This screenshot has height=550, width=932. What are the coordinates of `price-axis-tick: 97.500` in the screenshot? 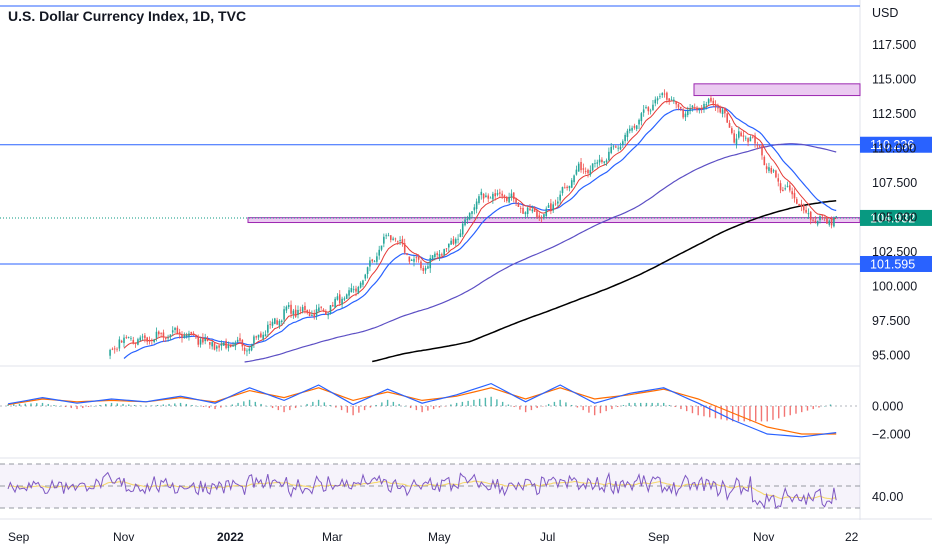 It's located at (891, 321).